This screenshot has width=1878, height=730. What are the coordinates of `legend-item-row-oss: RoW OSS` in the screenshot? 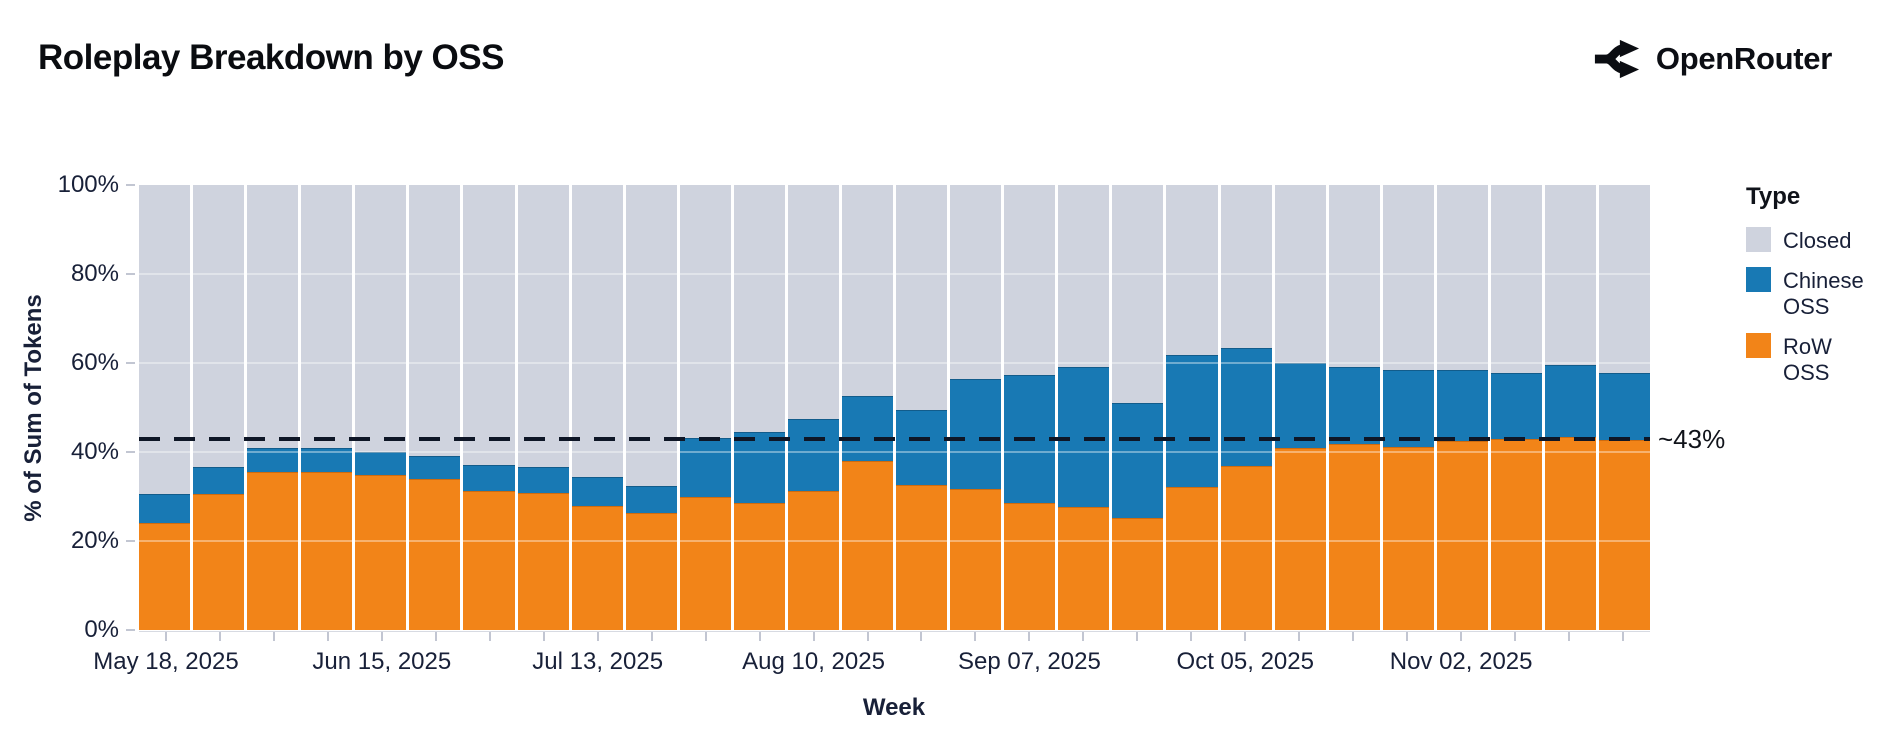 It's located at (1811, 359).